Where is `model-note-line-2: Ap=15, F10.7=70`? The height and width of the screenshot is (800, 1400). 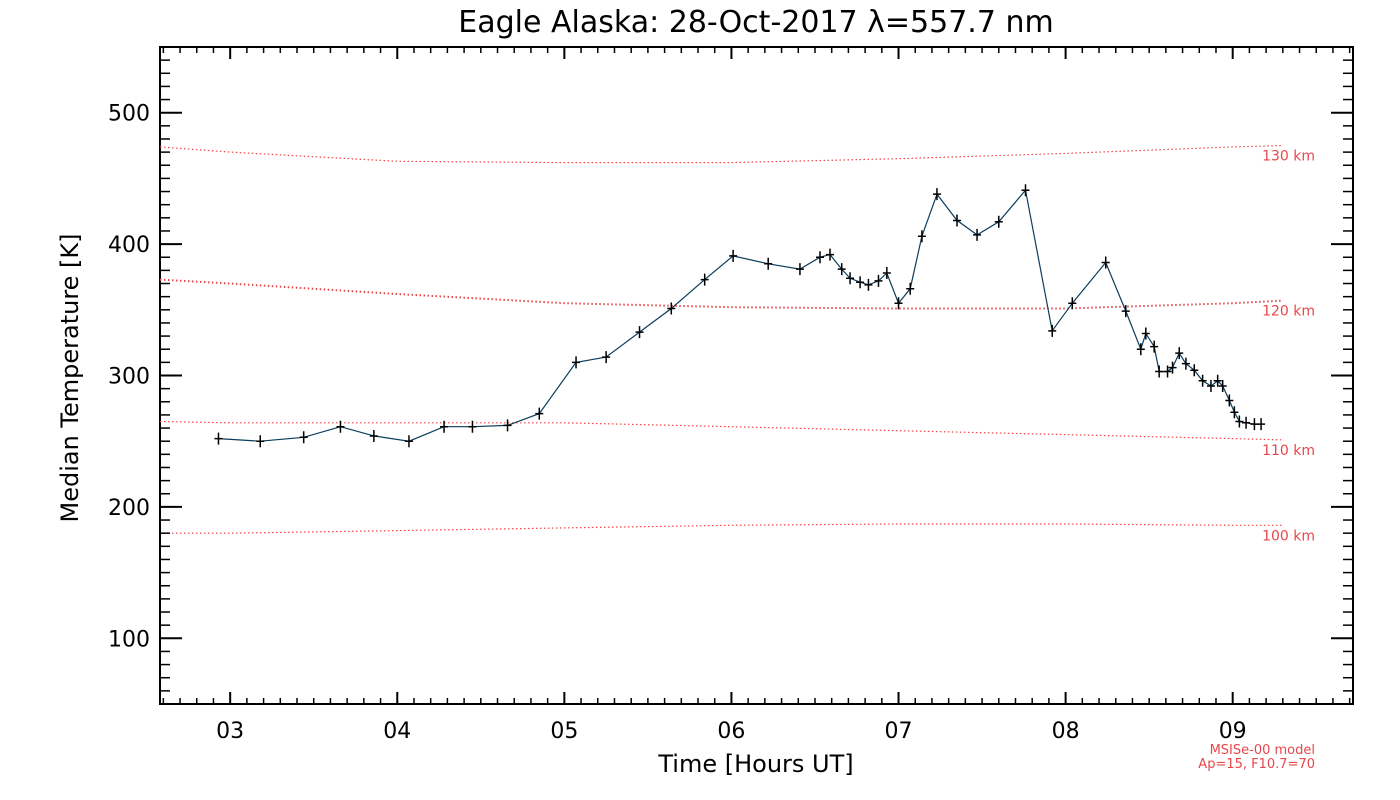 model-note-line-2: Ap=15, F10.7=70 is located at coordinates (1256, 764).